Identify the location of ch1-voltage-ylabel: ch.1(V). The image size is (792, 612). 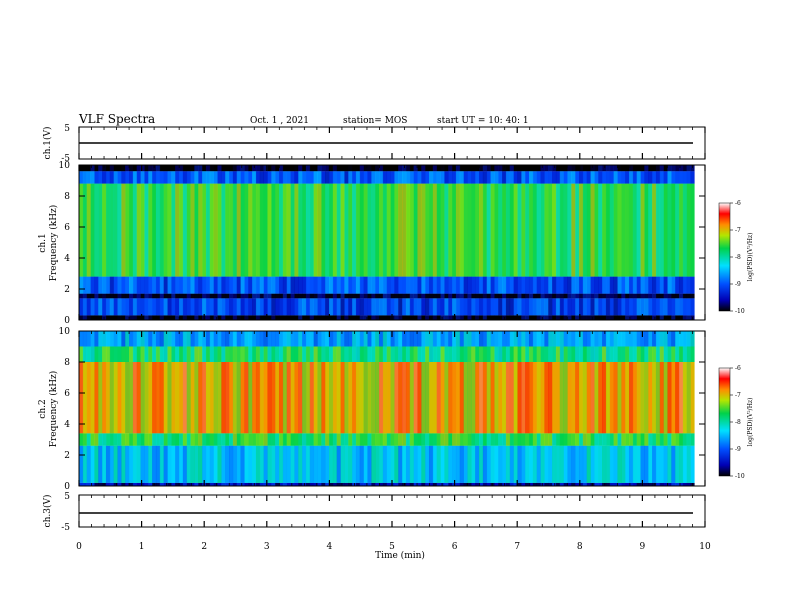
(47, 143).